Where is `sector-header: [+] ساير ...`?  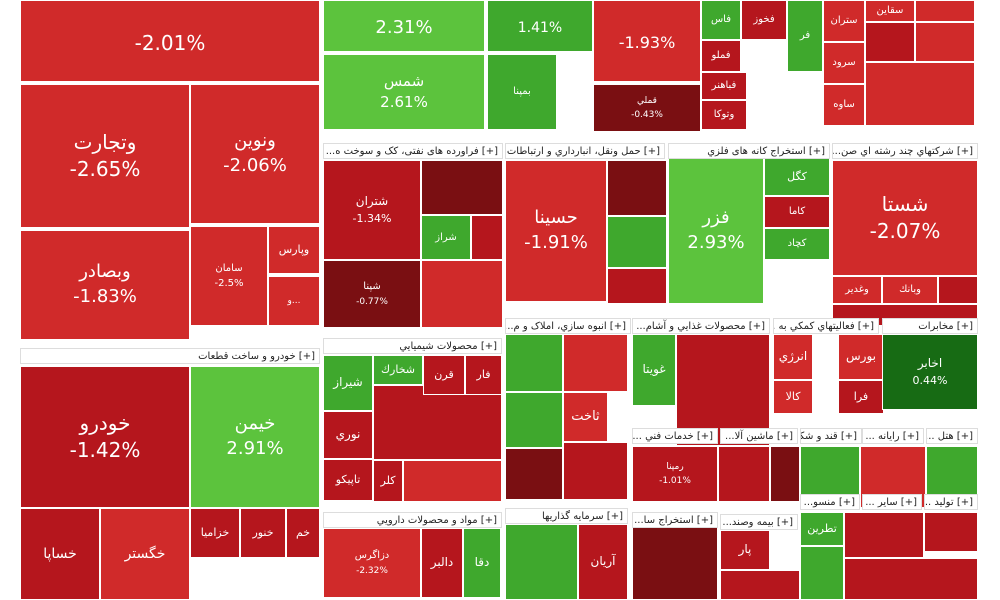 sector-header: [+] ساير ... is located at coordinates (892, 502).